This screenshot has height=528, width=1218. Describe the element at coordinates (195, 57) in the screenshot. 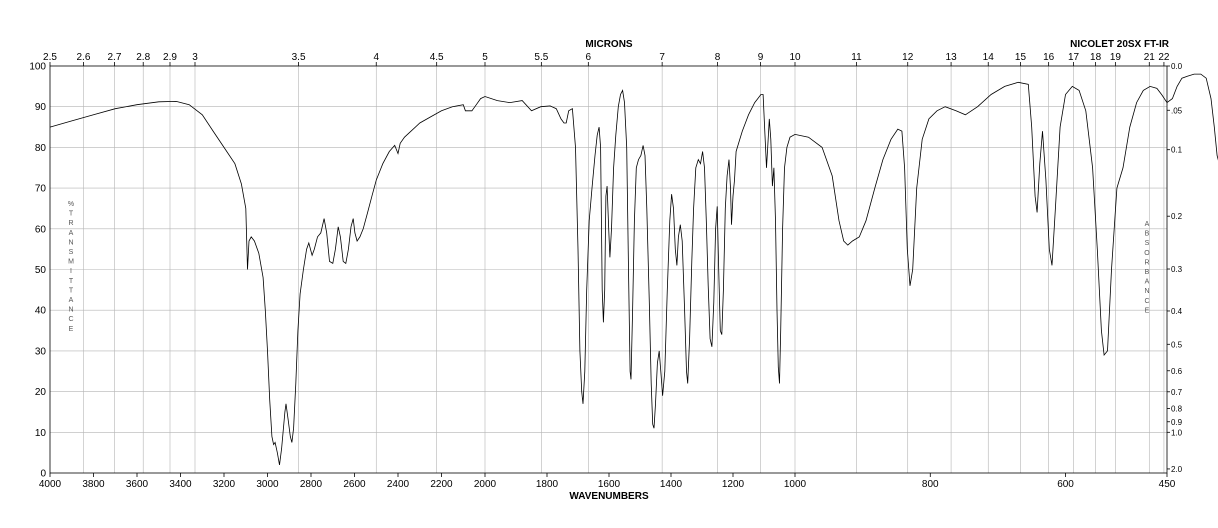

I see `micron-tick-label: 3` at that location.